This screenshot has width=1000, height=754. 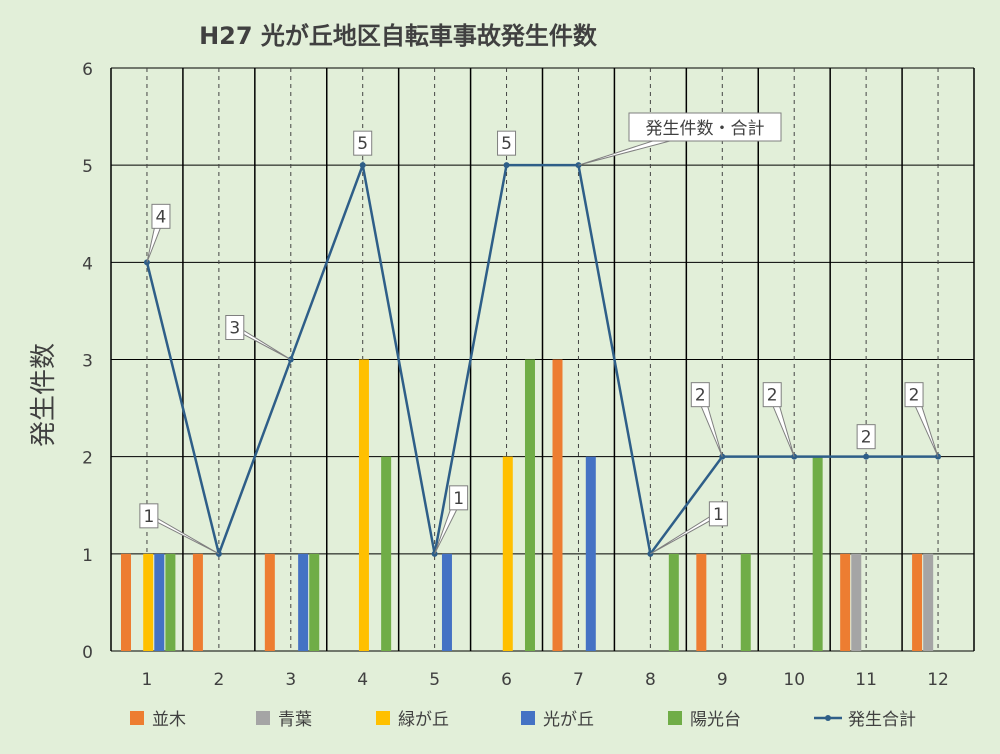 I want to click on legend-marker, so click(x=828, y=718).